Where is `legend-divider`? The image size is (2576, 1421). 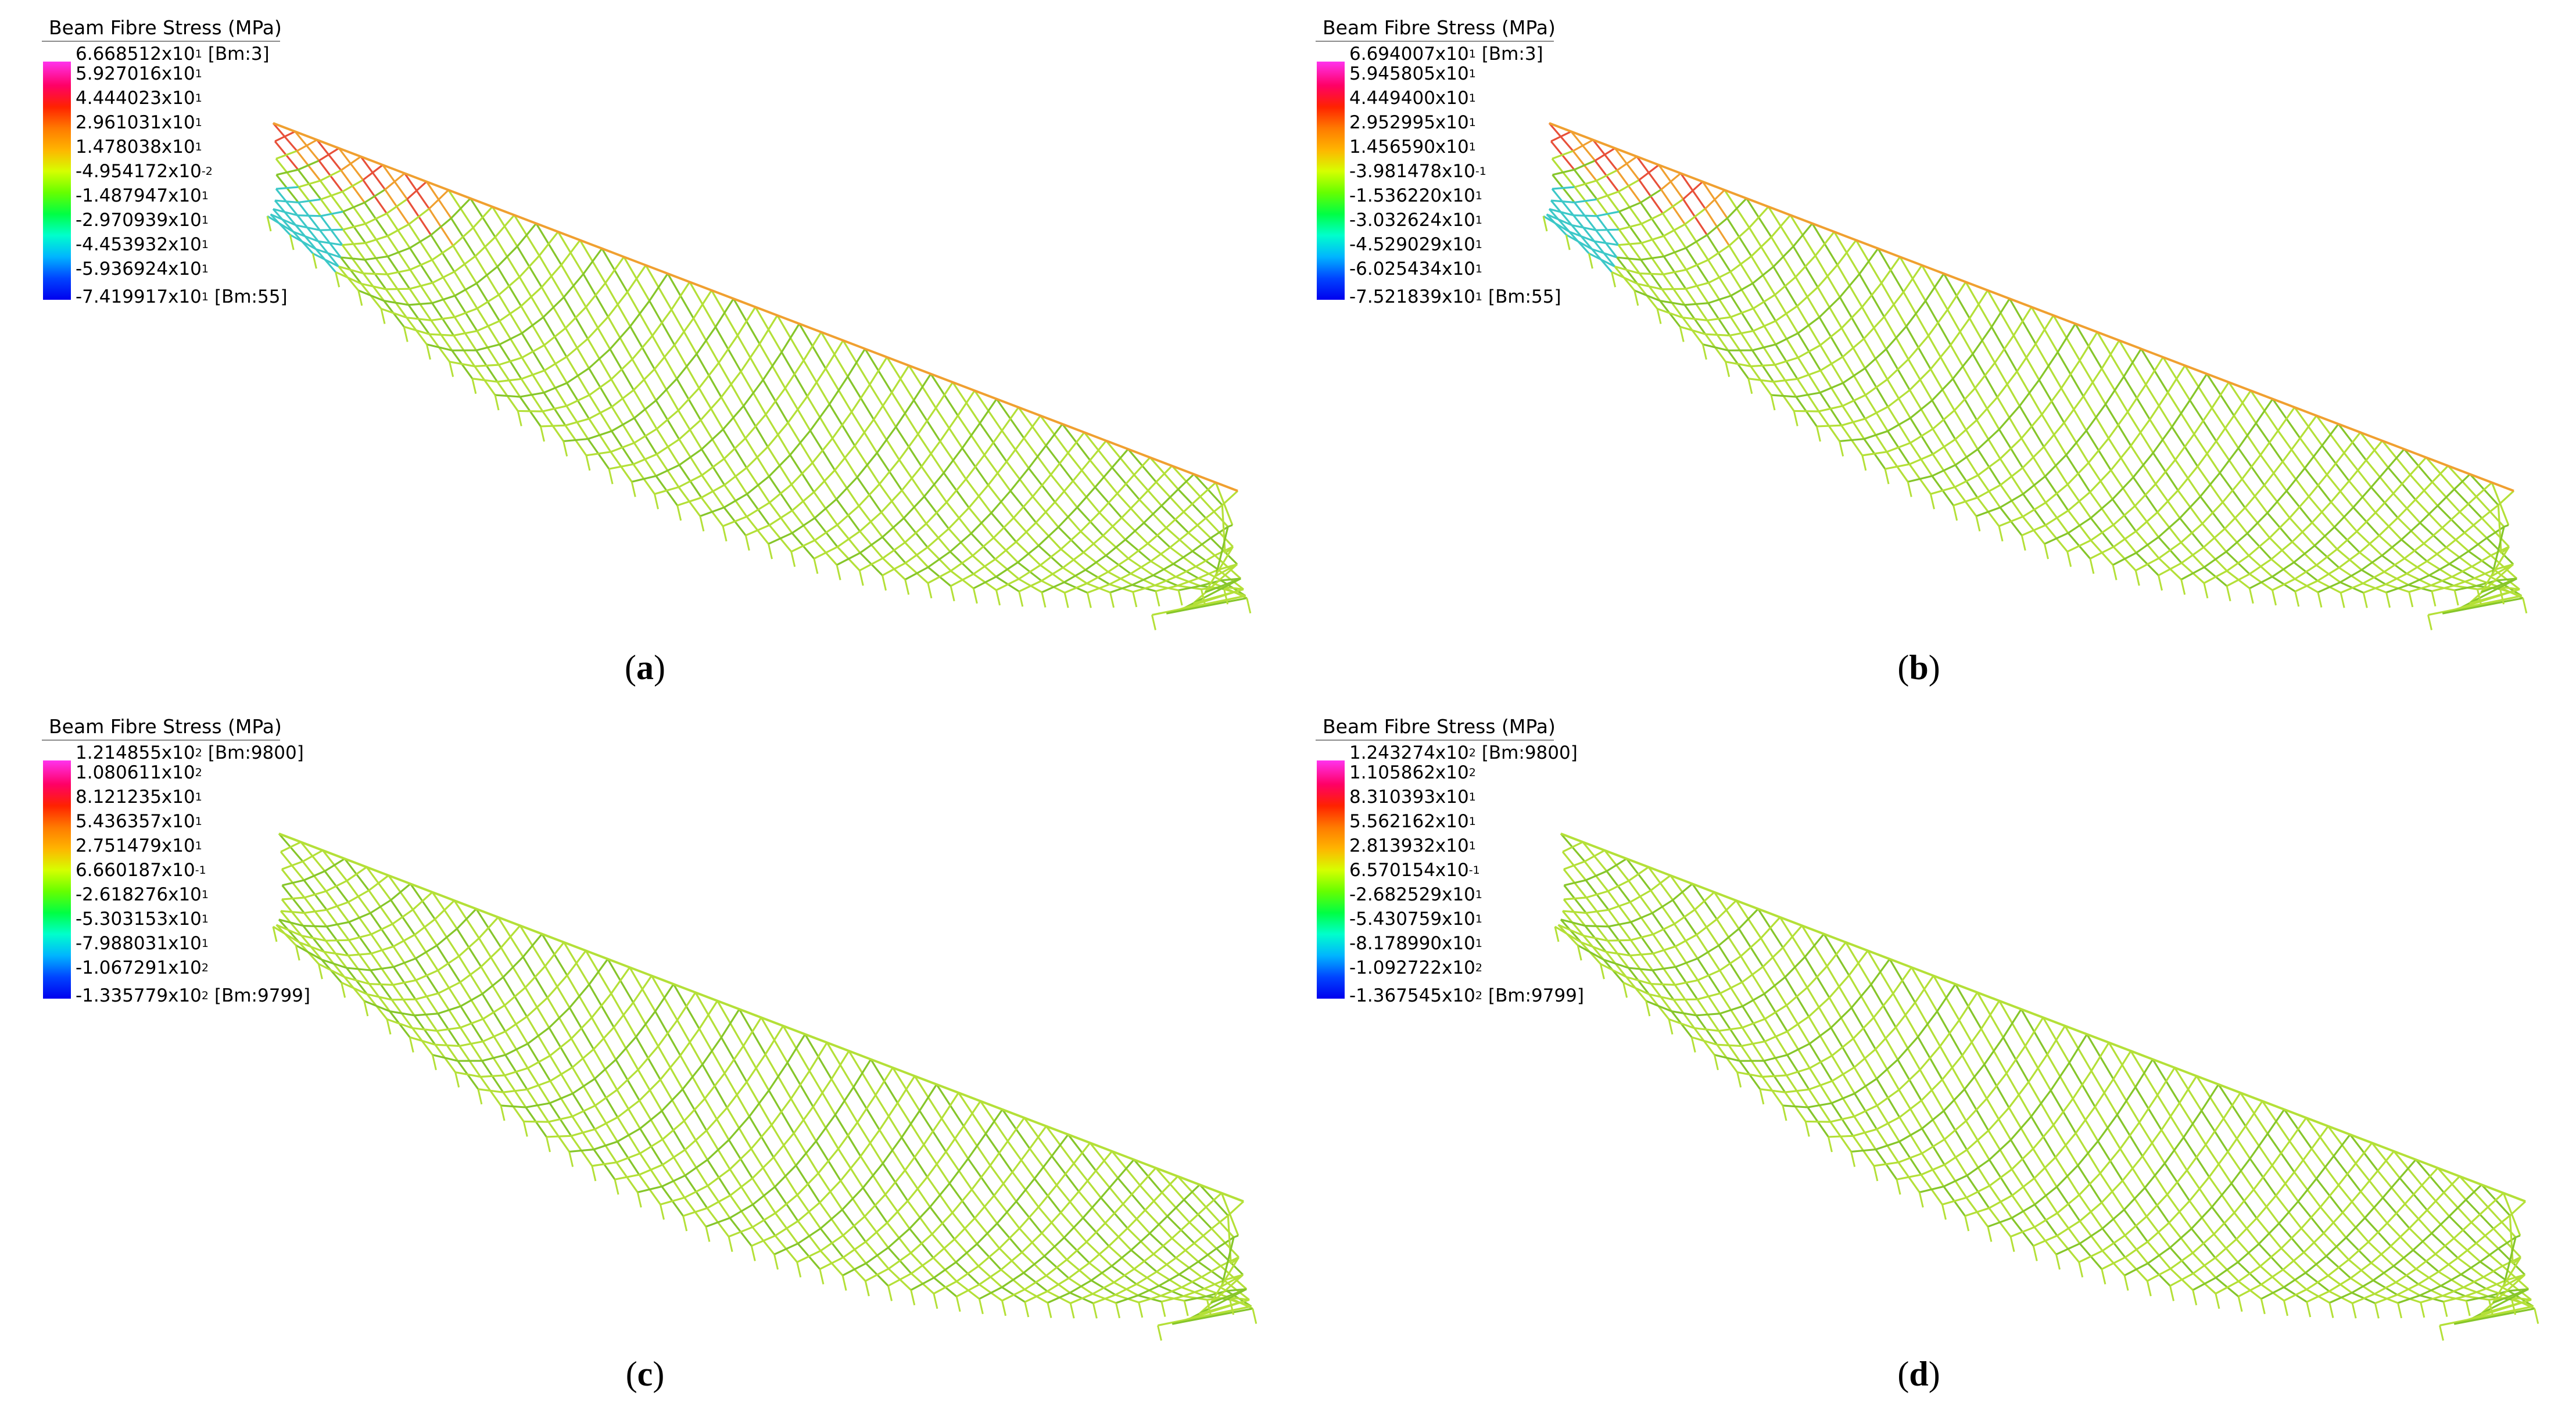 legend-divider is located at coordinates (1435, 41).